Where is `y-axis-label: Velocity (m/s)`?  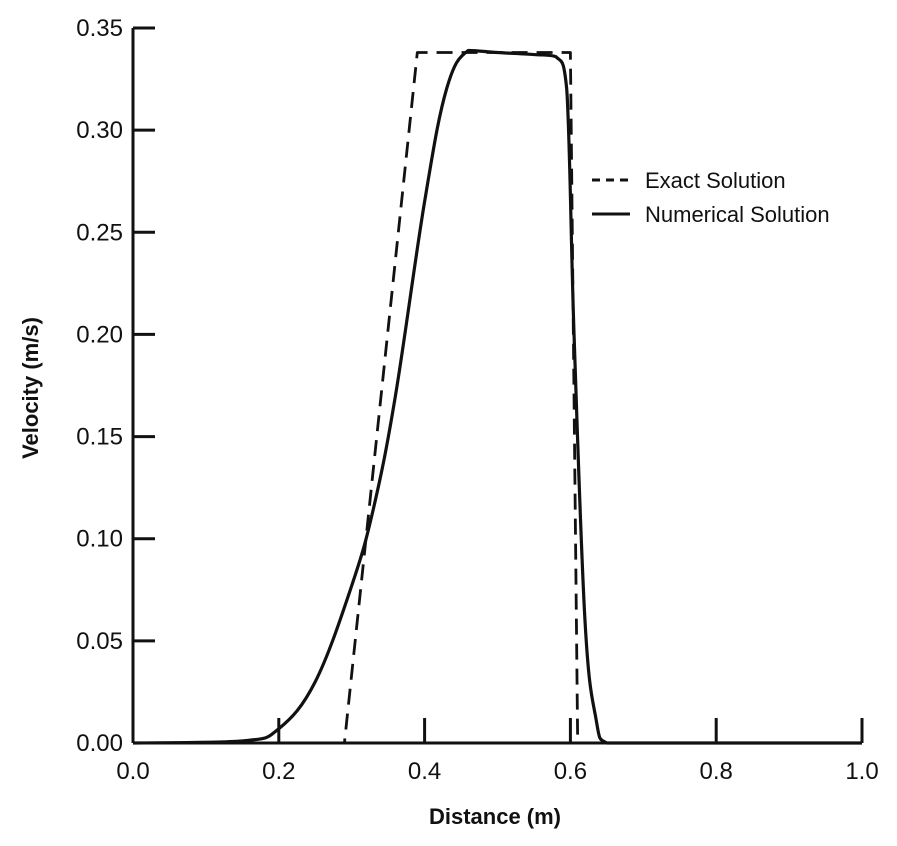 y-axis-label: Velocity (m/s) is located at coordinates (30, 388).